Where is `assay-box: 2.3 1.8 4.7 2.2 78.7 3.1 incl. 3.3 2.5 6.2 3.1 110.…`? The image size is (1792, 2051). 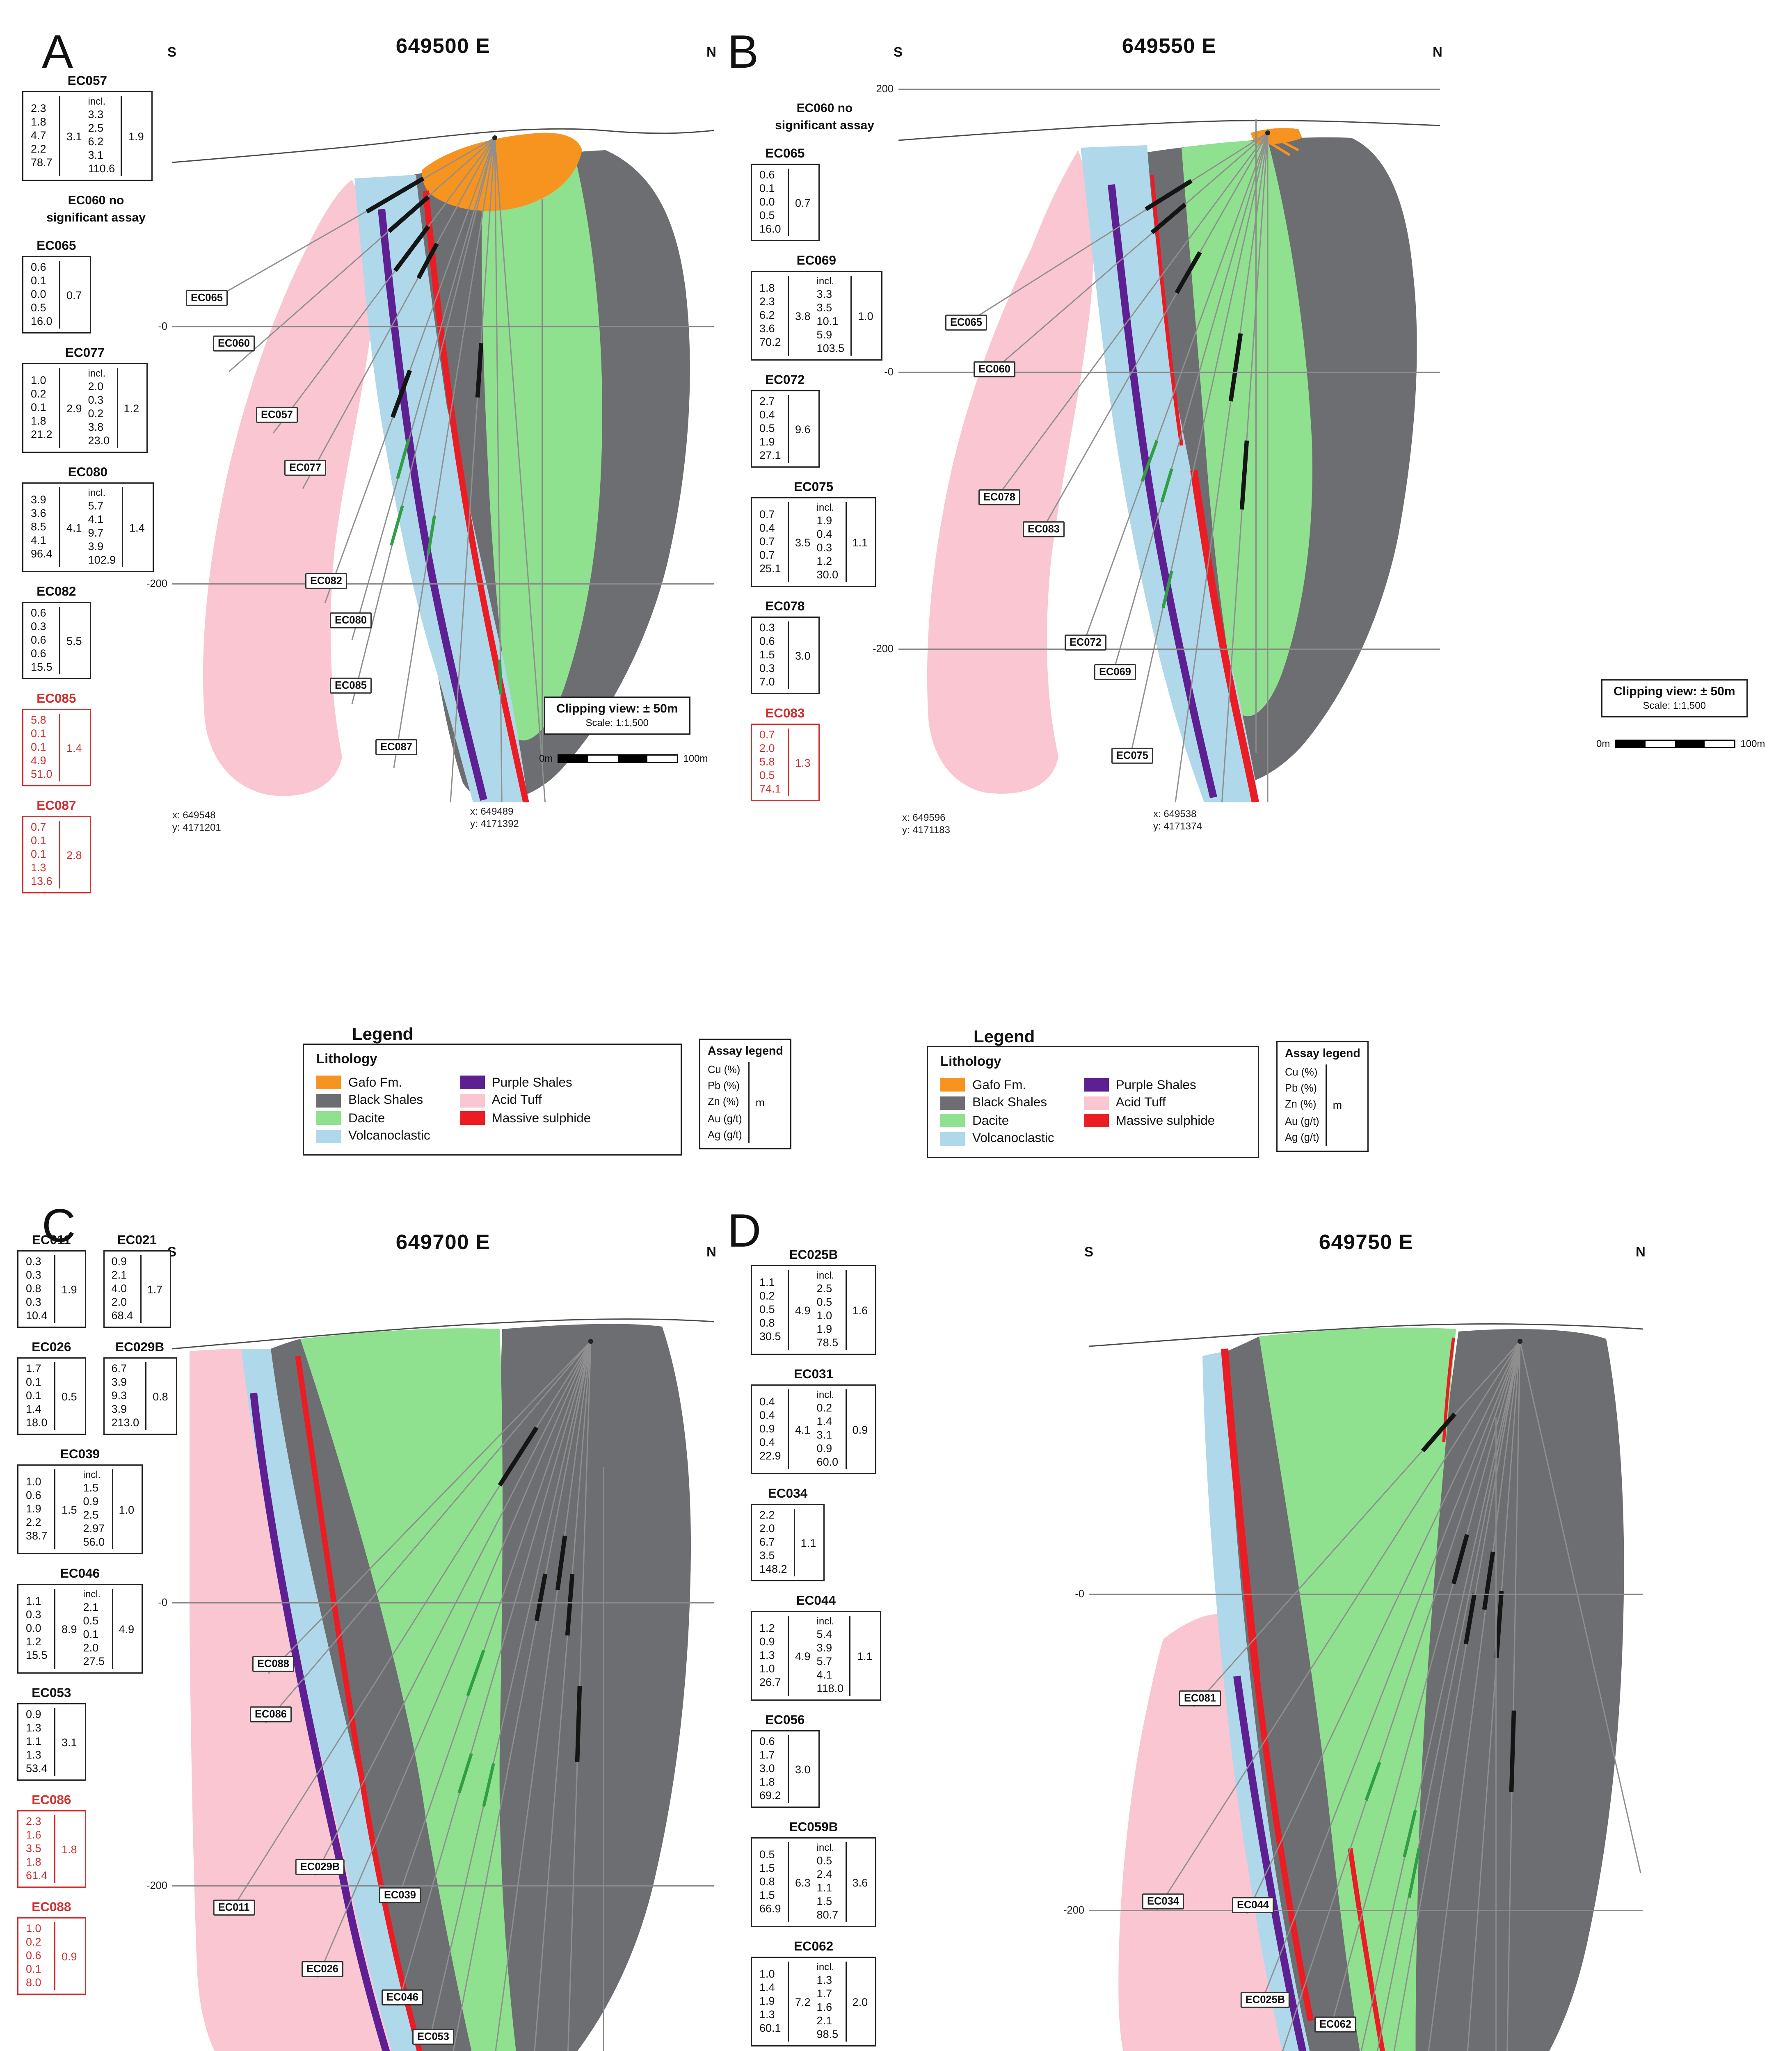
assay-box: 2.3 1.8 4.7 2.2 78.7 3.1 incl. 3.3 2.5 6.2 3.1 110.… is located at coordinates (87, 136).